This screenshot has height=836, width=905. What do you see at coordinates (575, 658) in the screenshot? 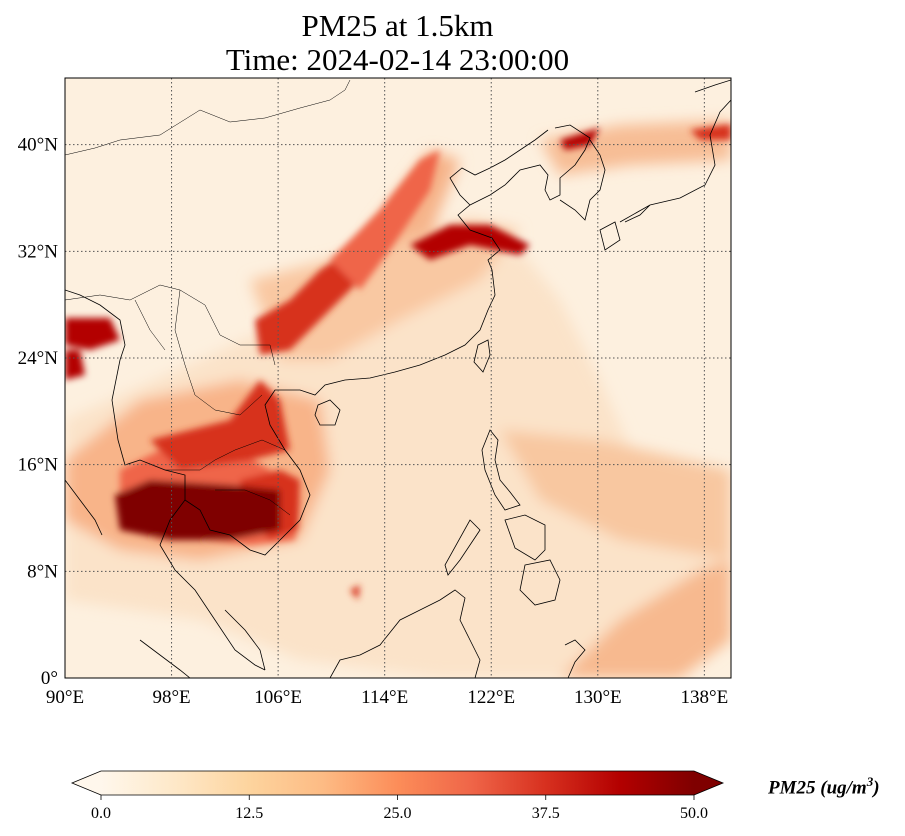
I see `coast-sulawesi` at bounding box center [575, 658].